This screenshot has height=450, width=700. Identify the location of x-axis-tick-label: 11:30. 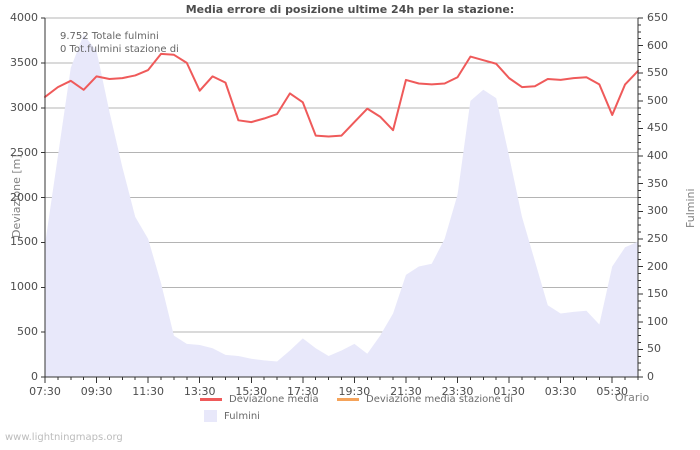
(148, 391).